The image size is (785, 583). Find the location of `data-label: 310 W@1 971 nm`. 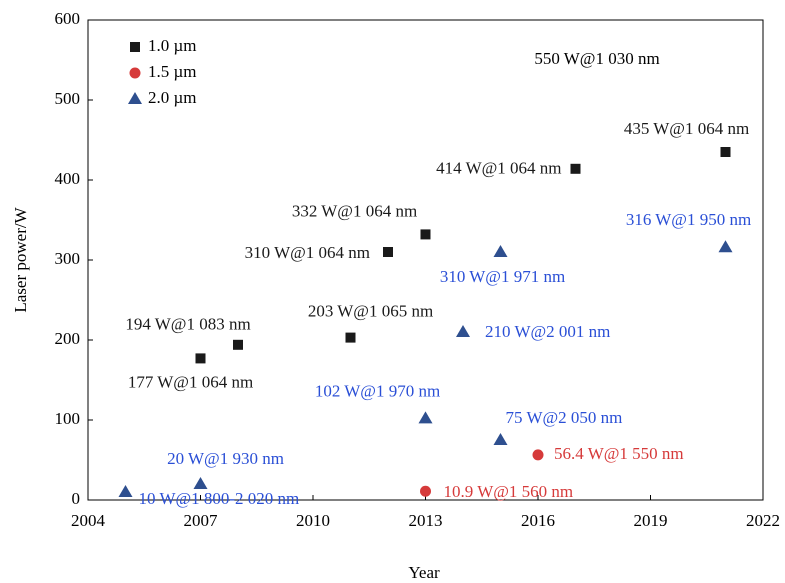

data-label: 310 W@1 971 nm is located at coordinates (502, 276).